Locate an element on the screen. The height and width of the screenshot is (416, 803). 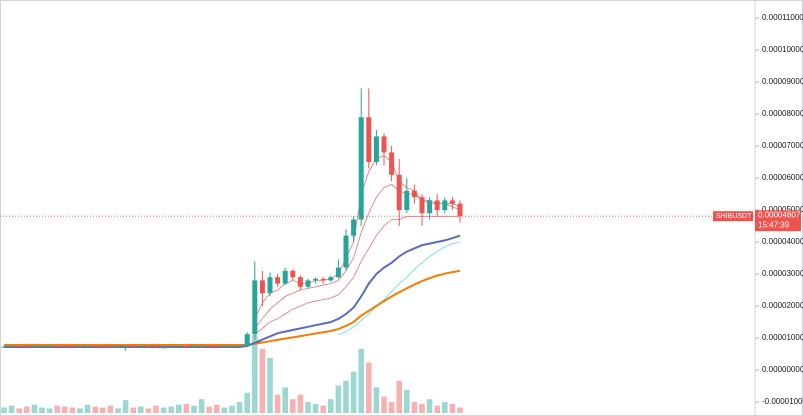
y-tick-label: 0.00002000 is located at coordinates (782, 305).